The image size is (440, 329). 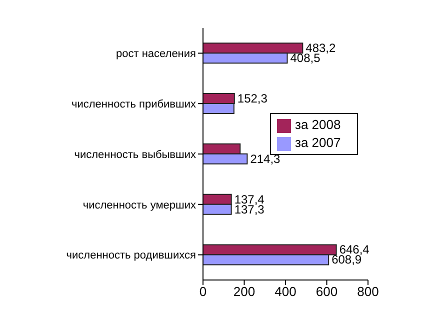 I want to click on x-tick-label: 400, so click(x=285, y=292).